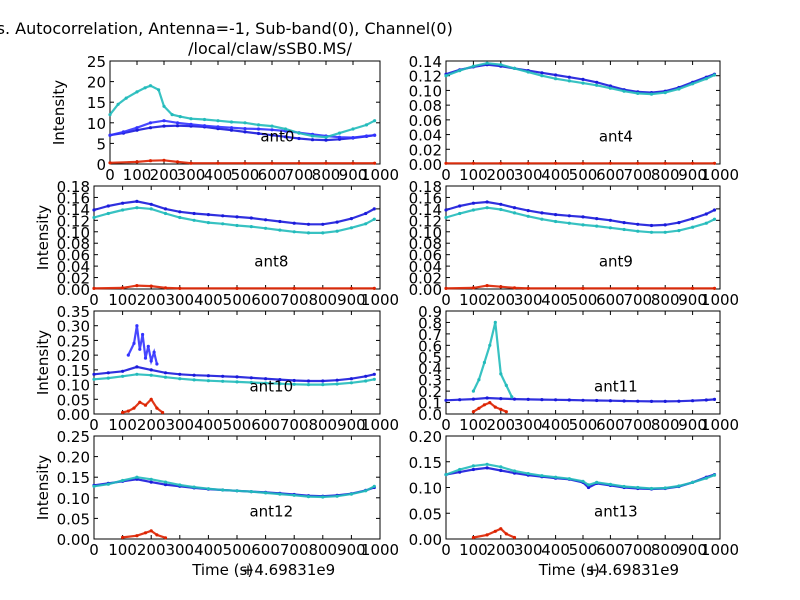  What do you see at coordinates (425, 437) in the screenshot?
I see `y-tick-label: 0.20` at bounding box center [425, 437].